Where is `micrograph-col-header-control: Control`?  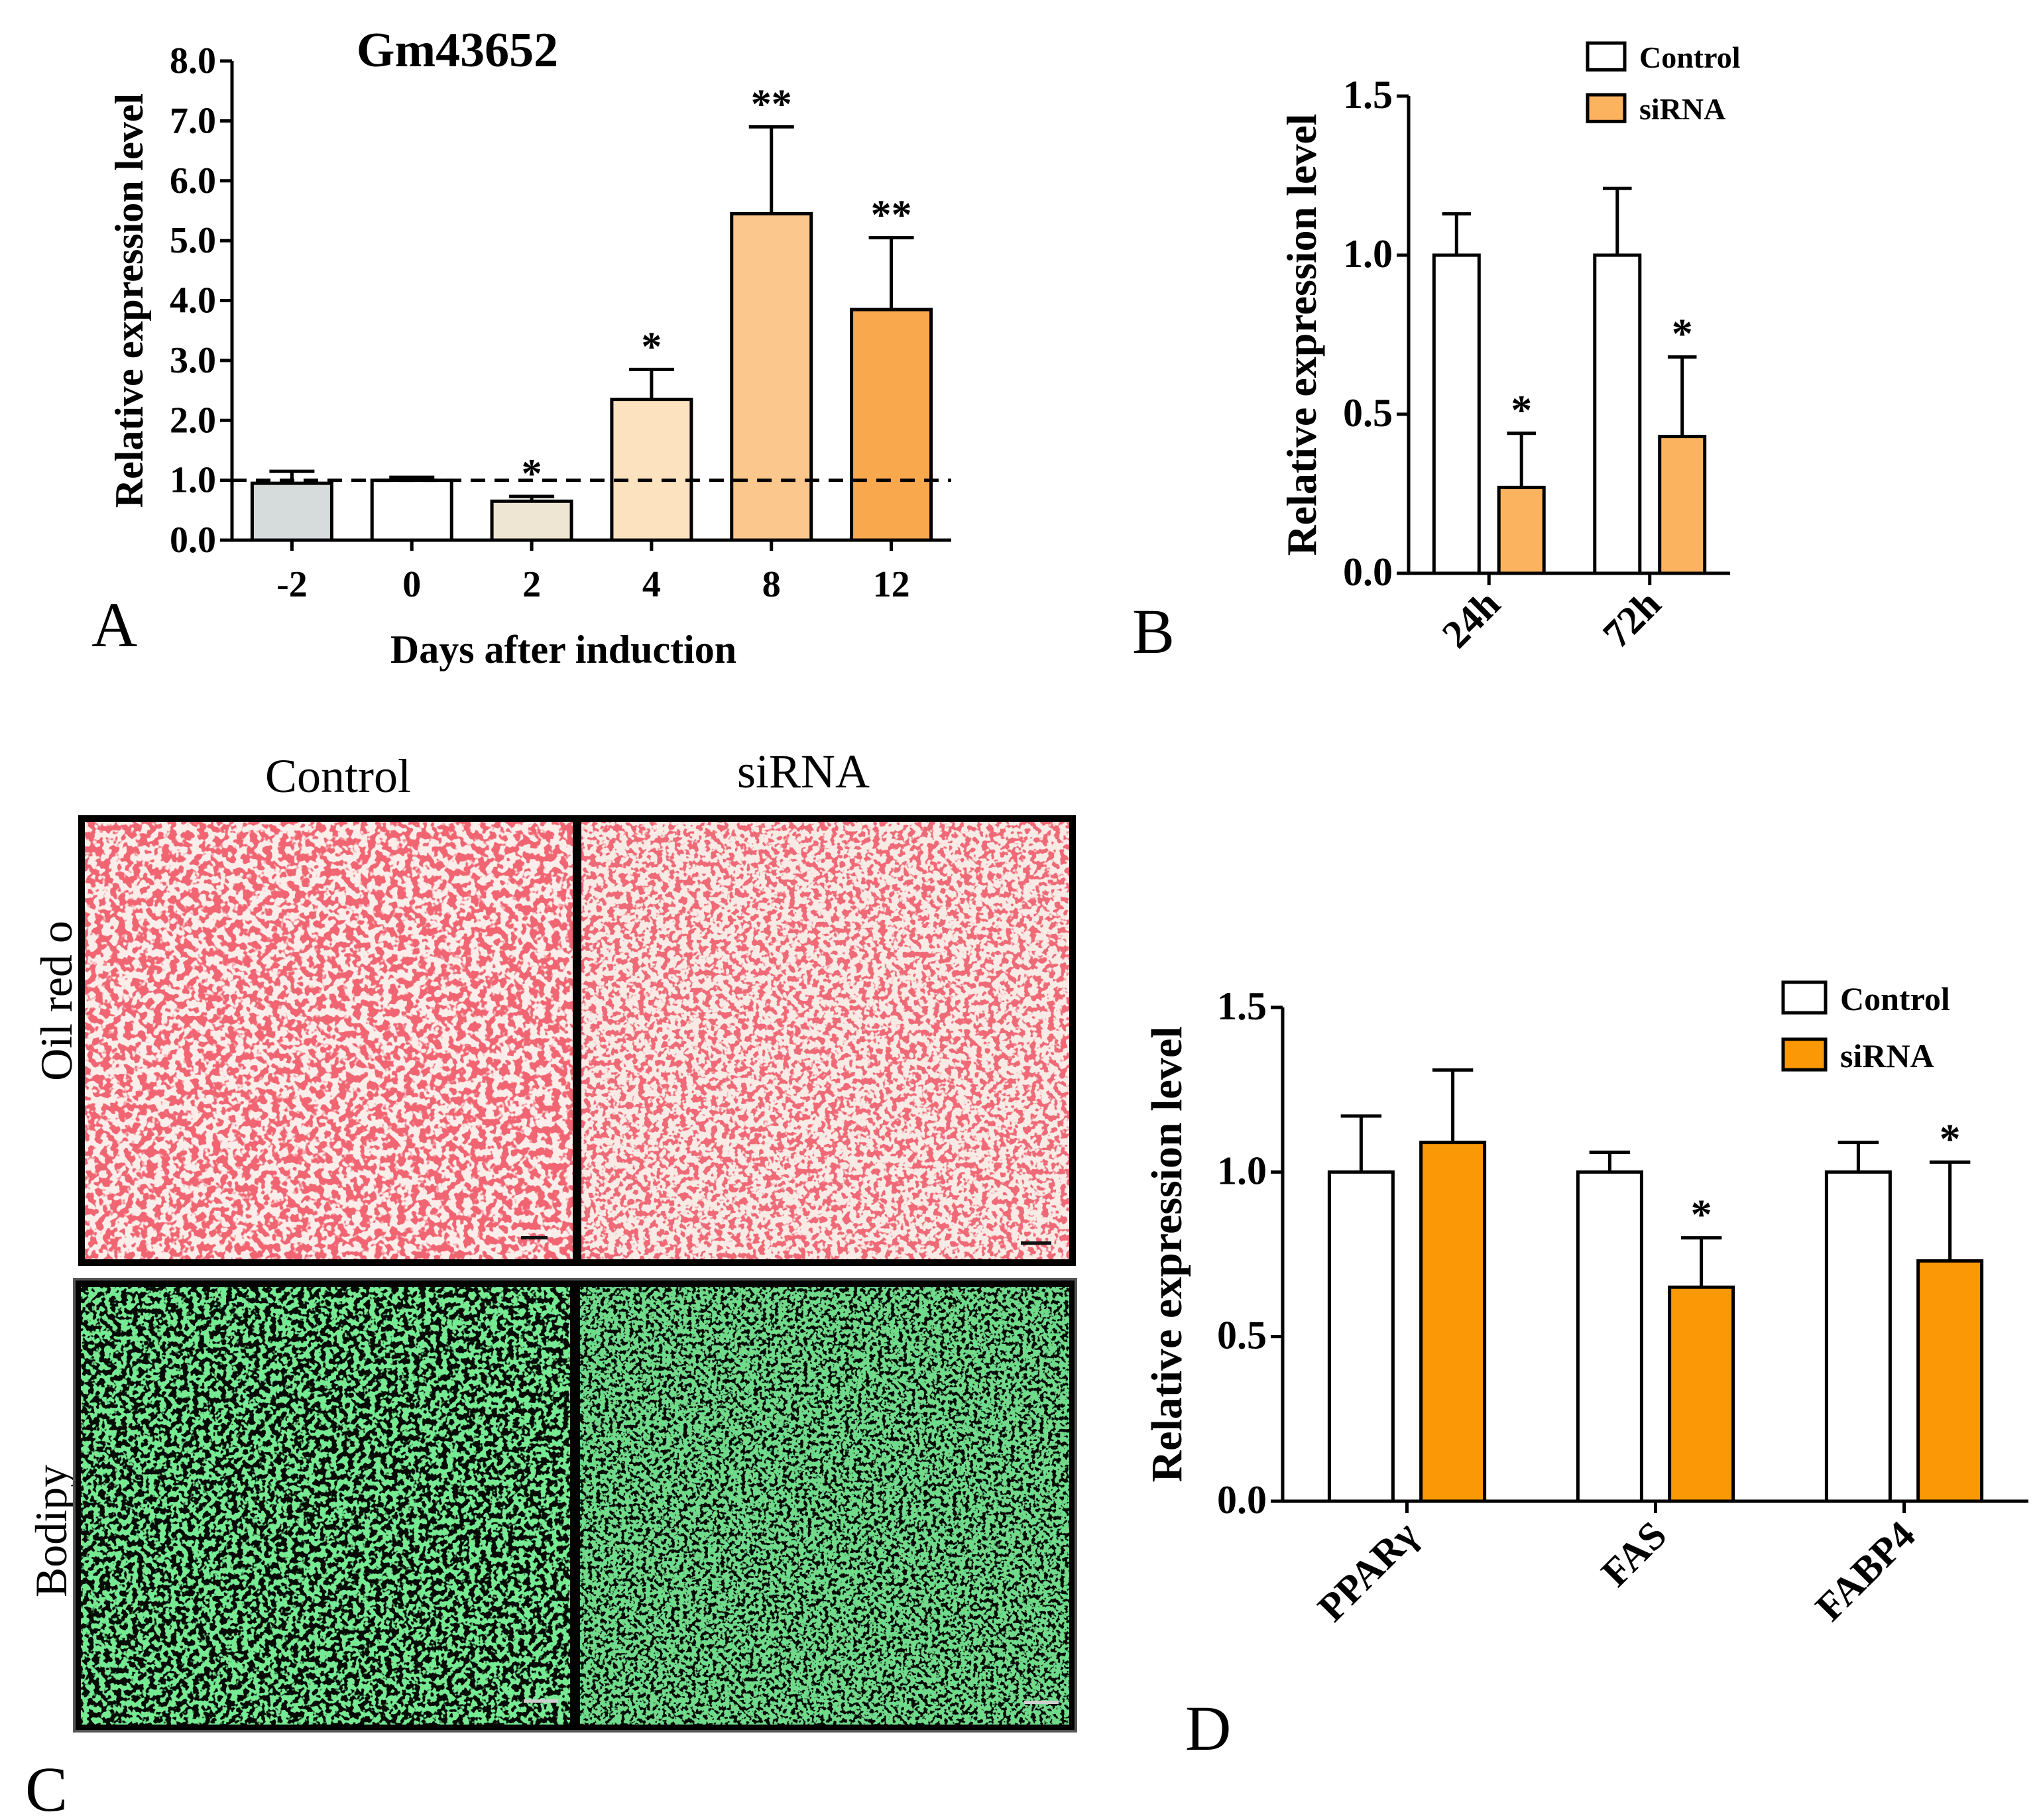
micrograph-col-header-control: Control is located at coordinates (338, 777).